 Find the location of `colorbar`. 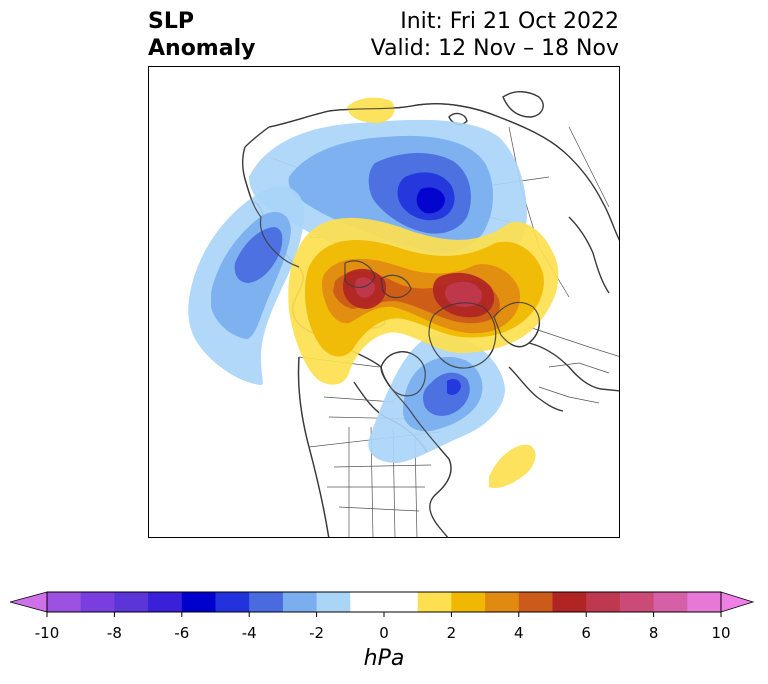

colorbar is located at coordinates (382, 604).